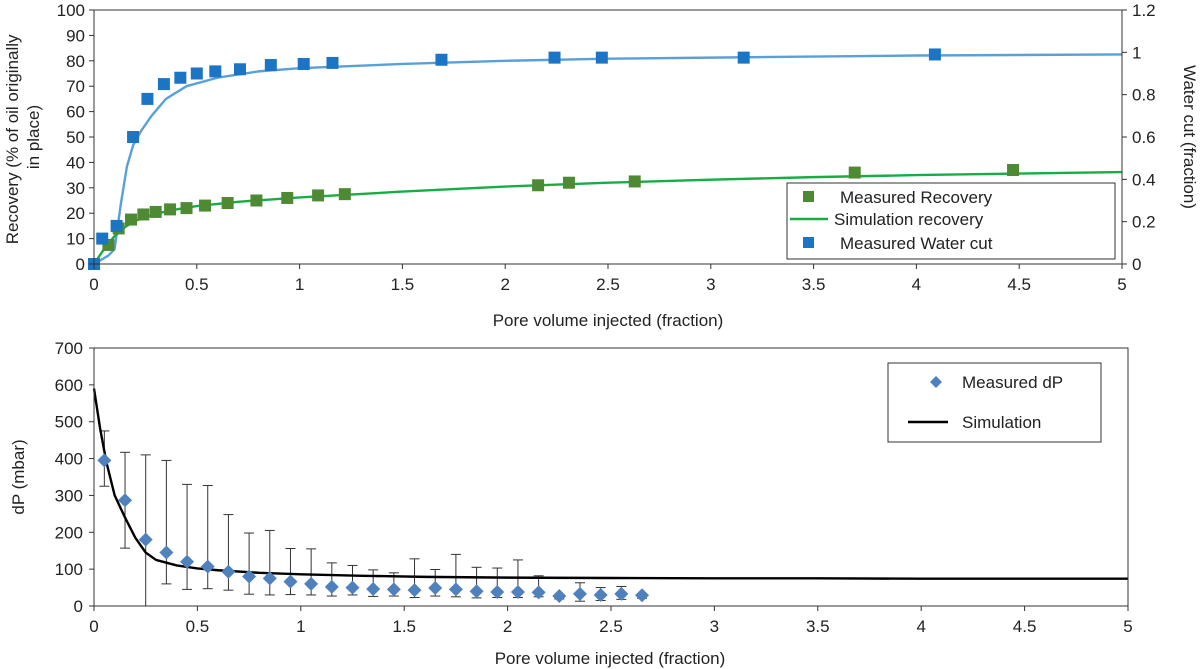 The width and height of the screenshot is (1200, 669). I want to click on y-tick-label: 400, so click(69, 459).